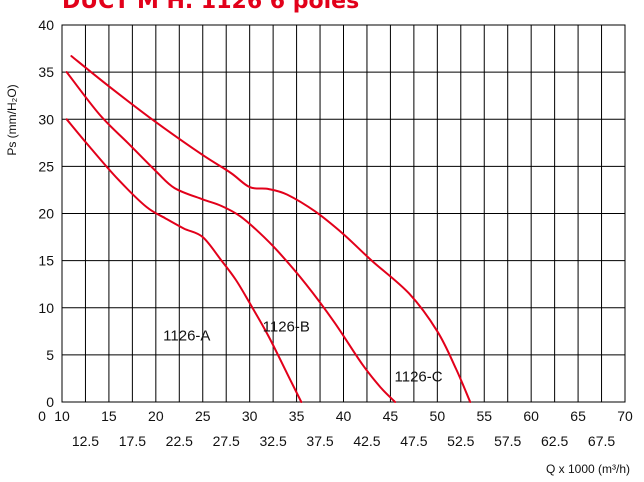  What do you see at coordinates (50, 355) in the screenshot?
I see `y-tick-label: 5` at bounding box center [50, 355].